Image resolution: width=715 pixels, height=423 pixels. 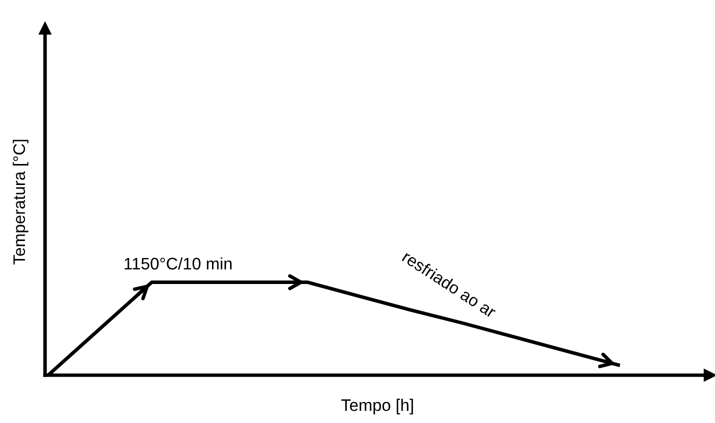 What do you see at coordinates (377, 406) in the screenshot?
I see `x-axis-title: Tempo [h]` at bounding box center [377, 406].